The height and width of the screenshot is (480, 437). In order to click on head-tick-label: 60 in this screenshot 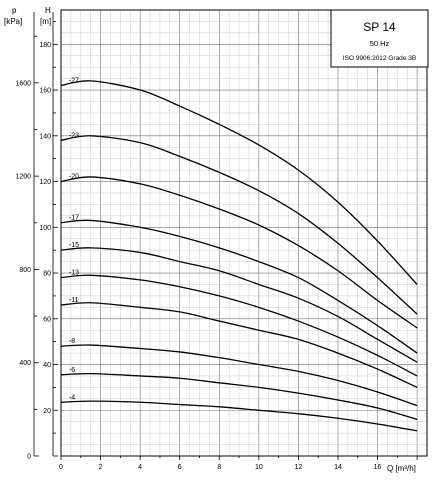, I will do `click(47, 319)`.